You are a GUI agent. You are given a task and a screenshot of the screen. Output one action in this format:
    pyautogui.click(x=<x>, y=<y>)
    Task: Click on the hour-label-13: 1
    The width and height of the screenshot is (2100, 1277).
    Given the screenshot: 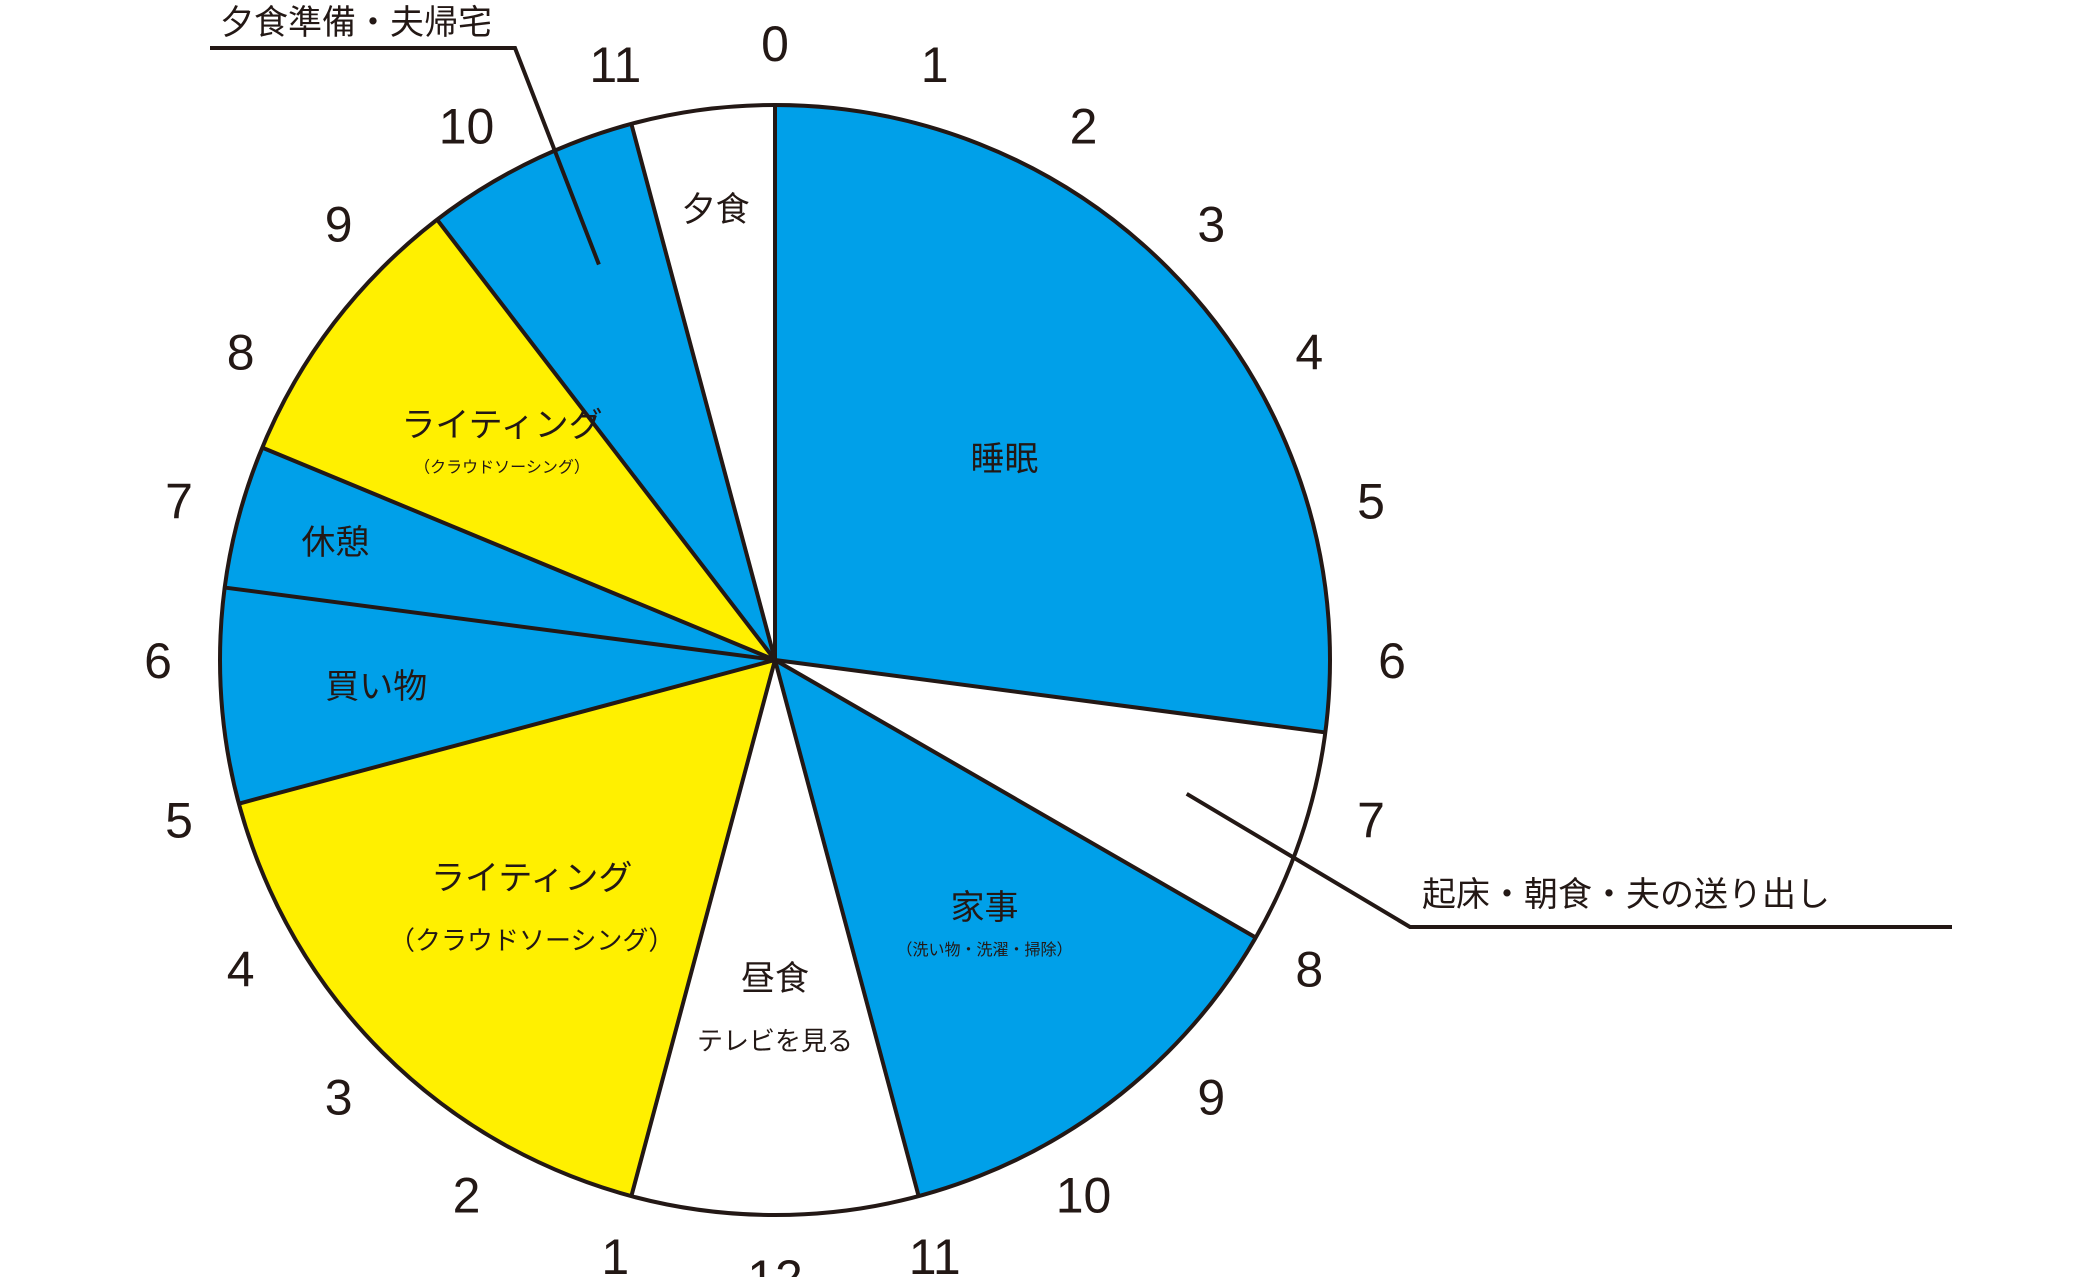 What is the action you would take?
    pyautogui.click(x=615, y=1253)
    